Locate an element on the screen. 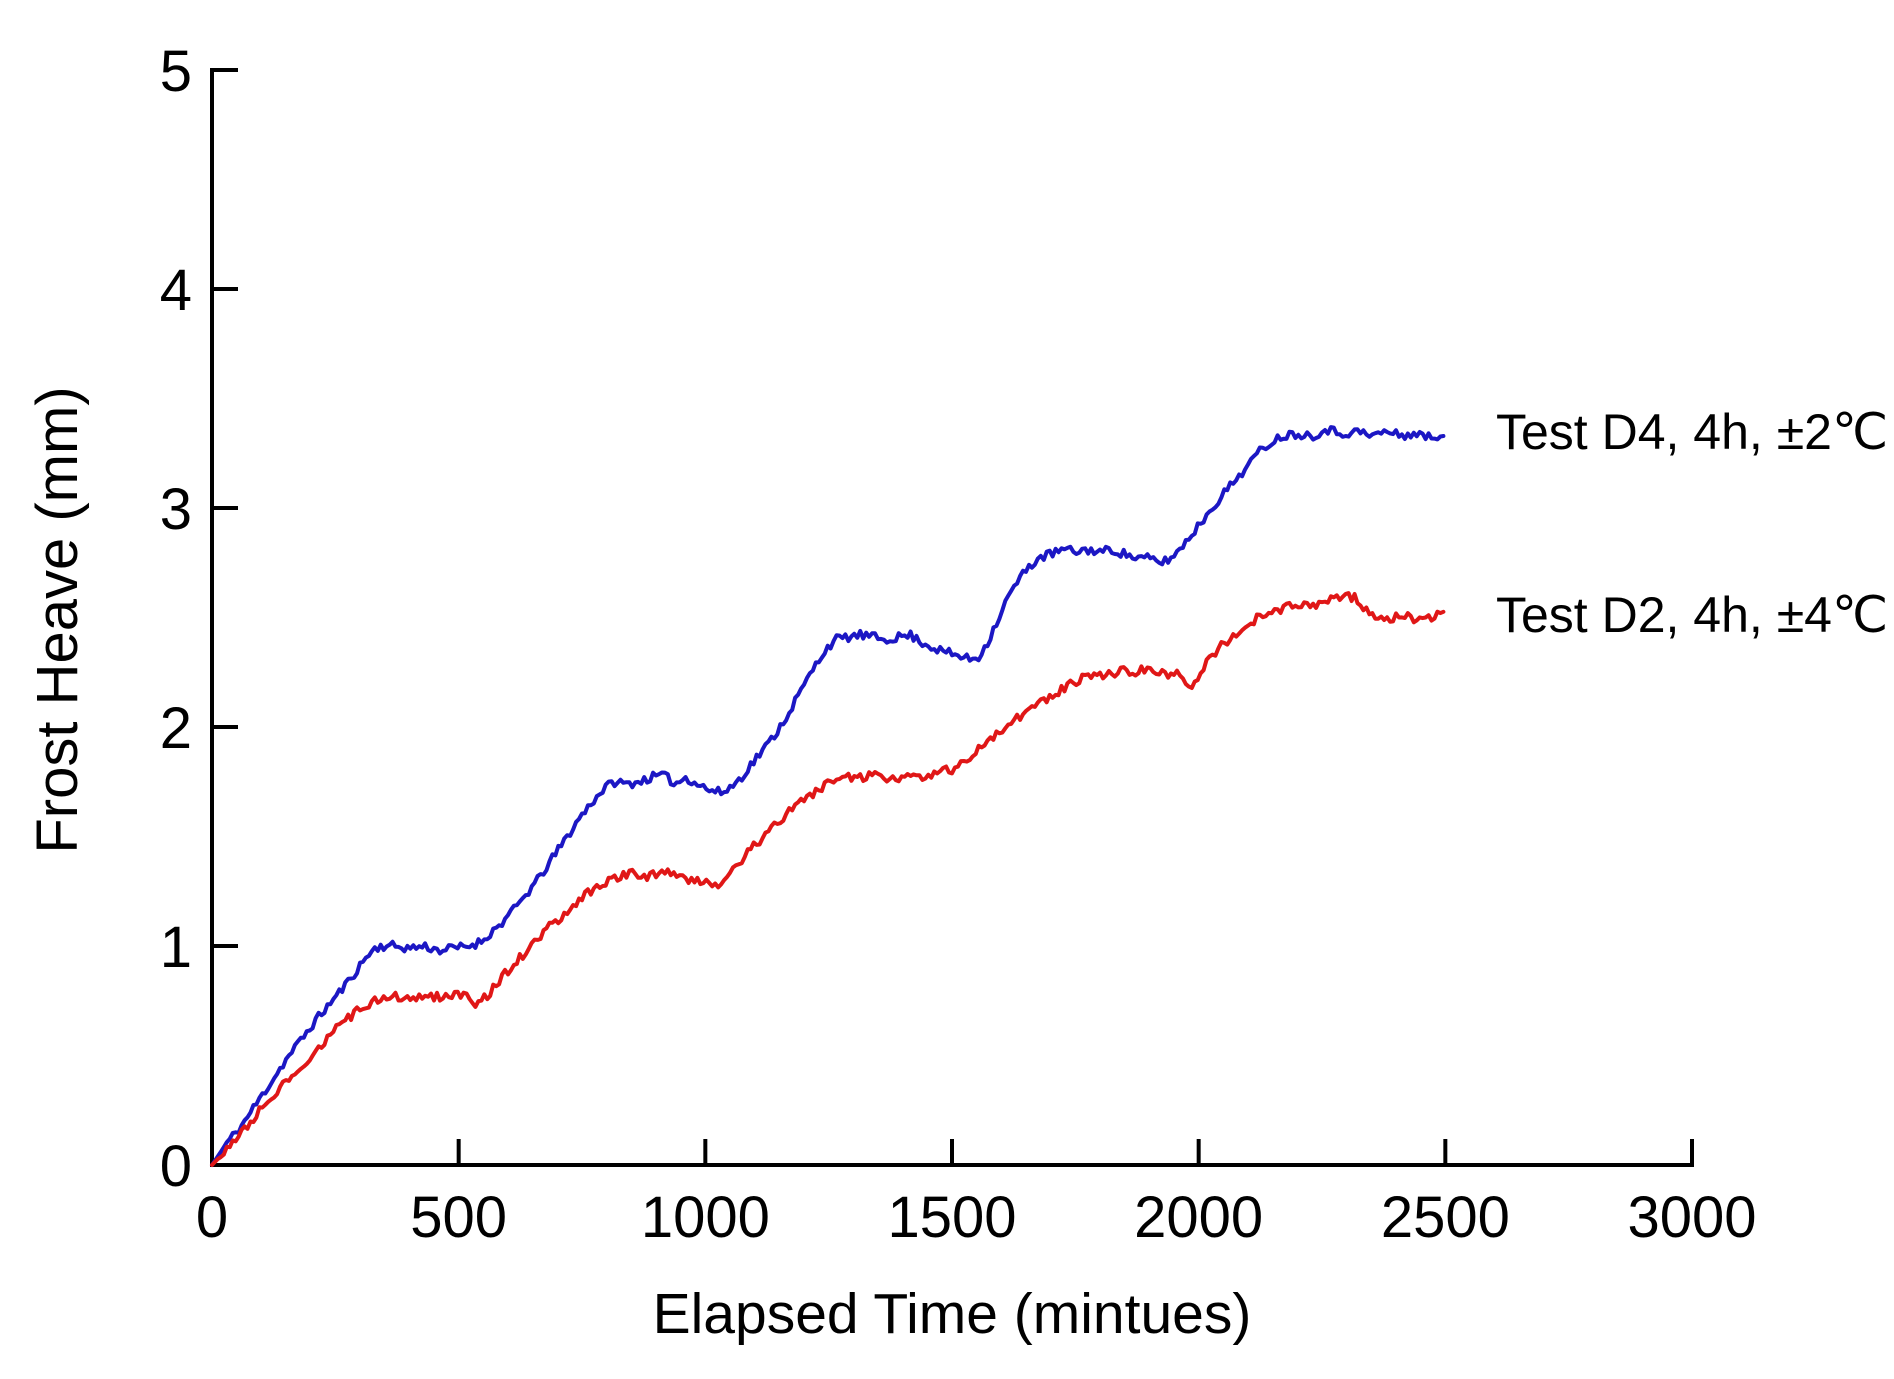 This screenshot has width=1894, height=1379. y-axis-title: Frost Heave (mm) is located at coordinates (58, 620).